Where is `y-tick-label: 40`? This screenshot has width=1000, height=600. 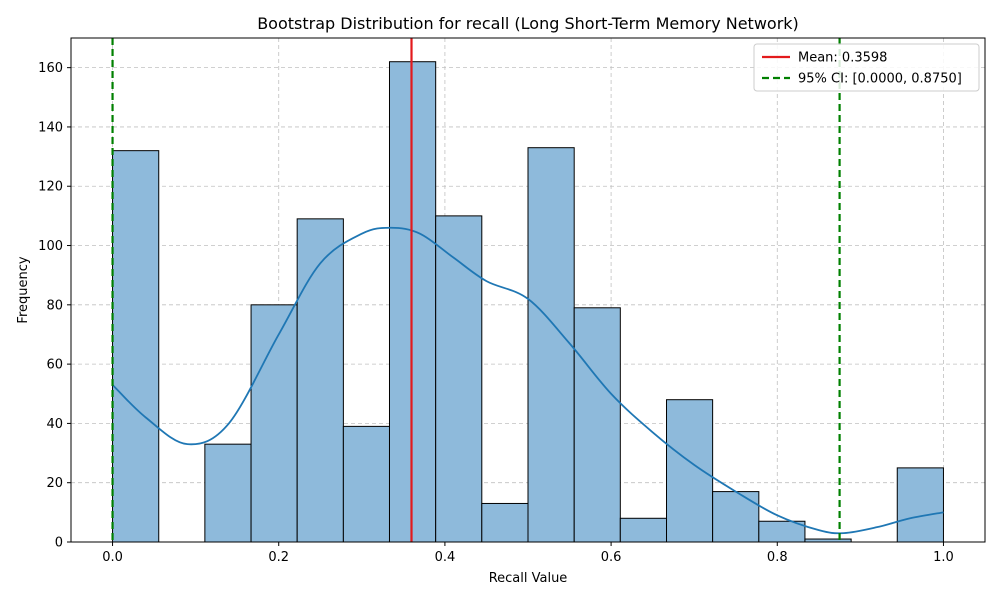
y-tick-label: 40 is located at coordinates (54, 424).